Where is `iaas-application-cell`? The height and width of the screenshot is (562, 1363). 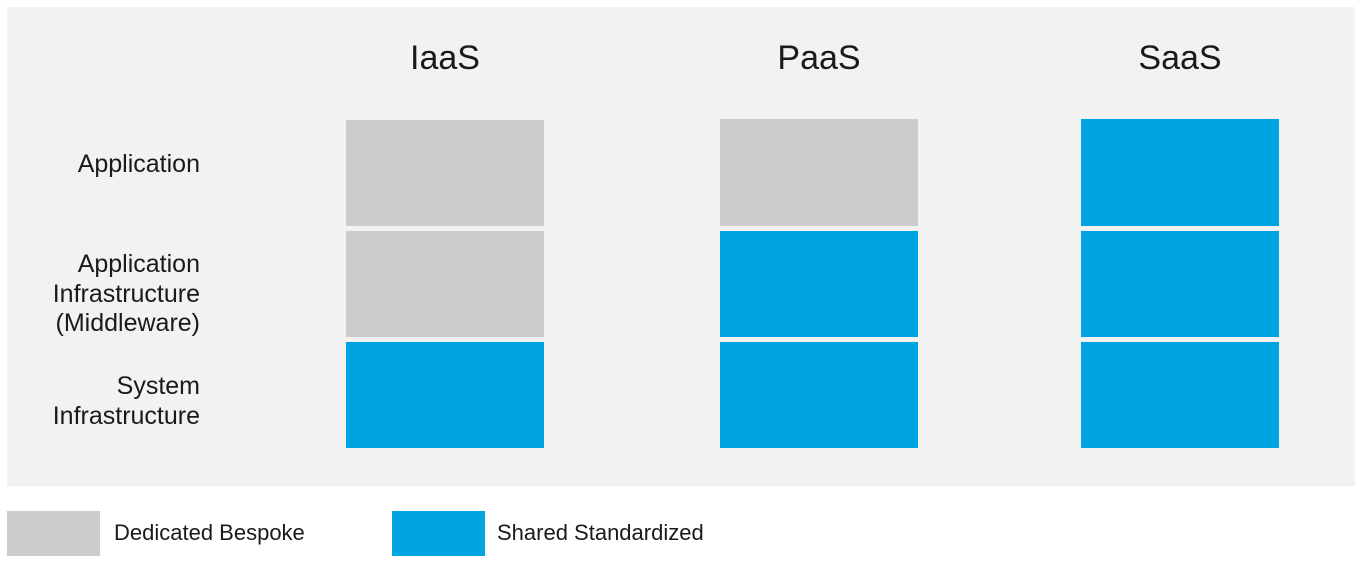 iaas-application-cell is located at coordinates (445, 173).